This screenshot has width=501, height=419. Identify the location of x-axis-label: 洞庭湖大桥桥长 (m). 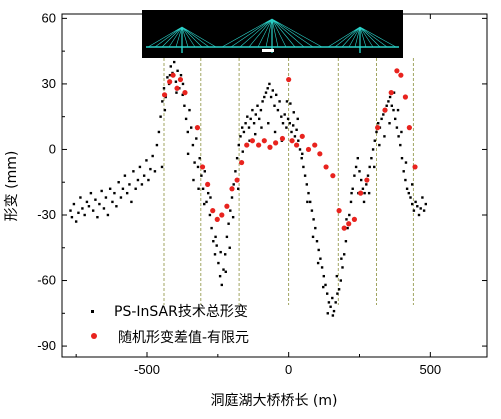
(273, 400).